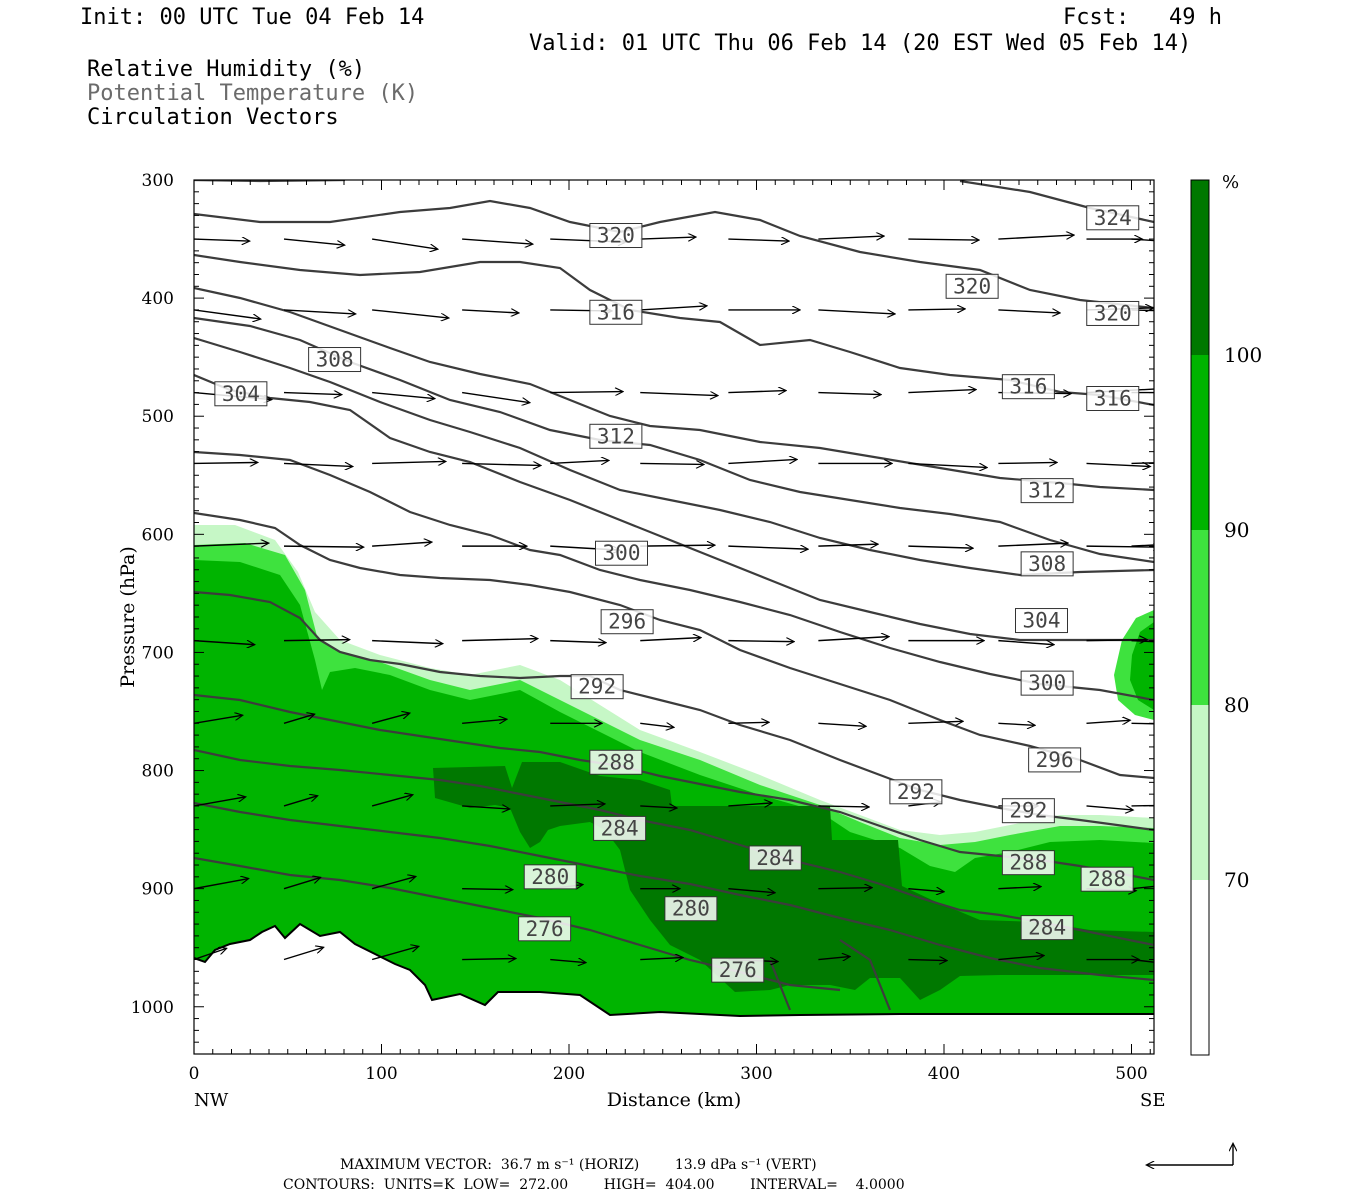 The image size is (1350, 1200). I want to click on contour-label-text: 324, so click(1113, 218).